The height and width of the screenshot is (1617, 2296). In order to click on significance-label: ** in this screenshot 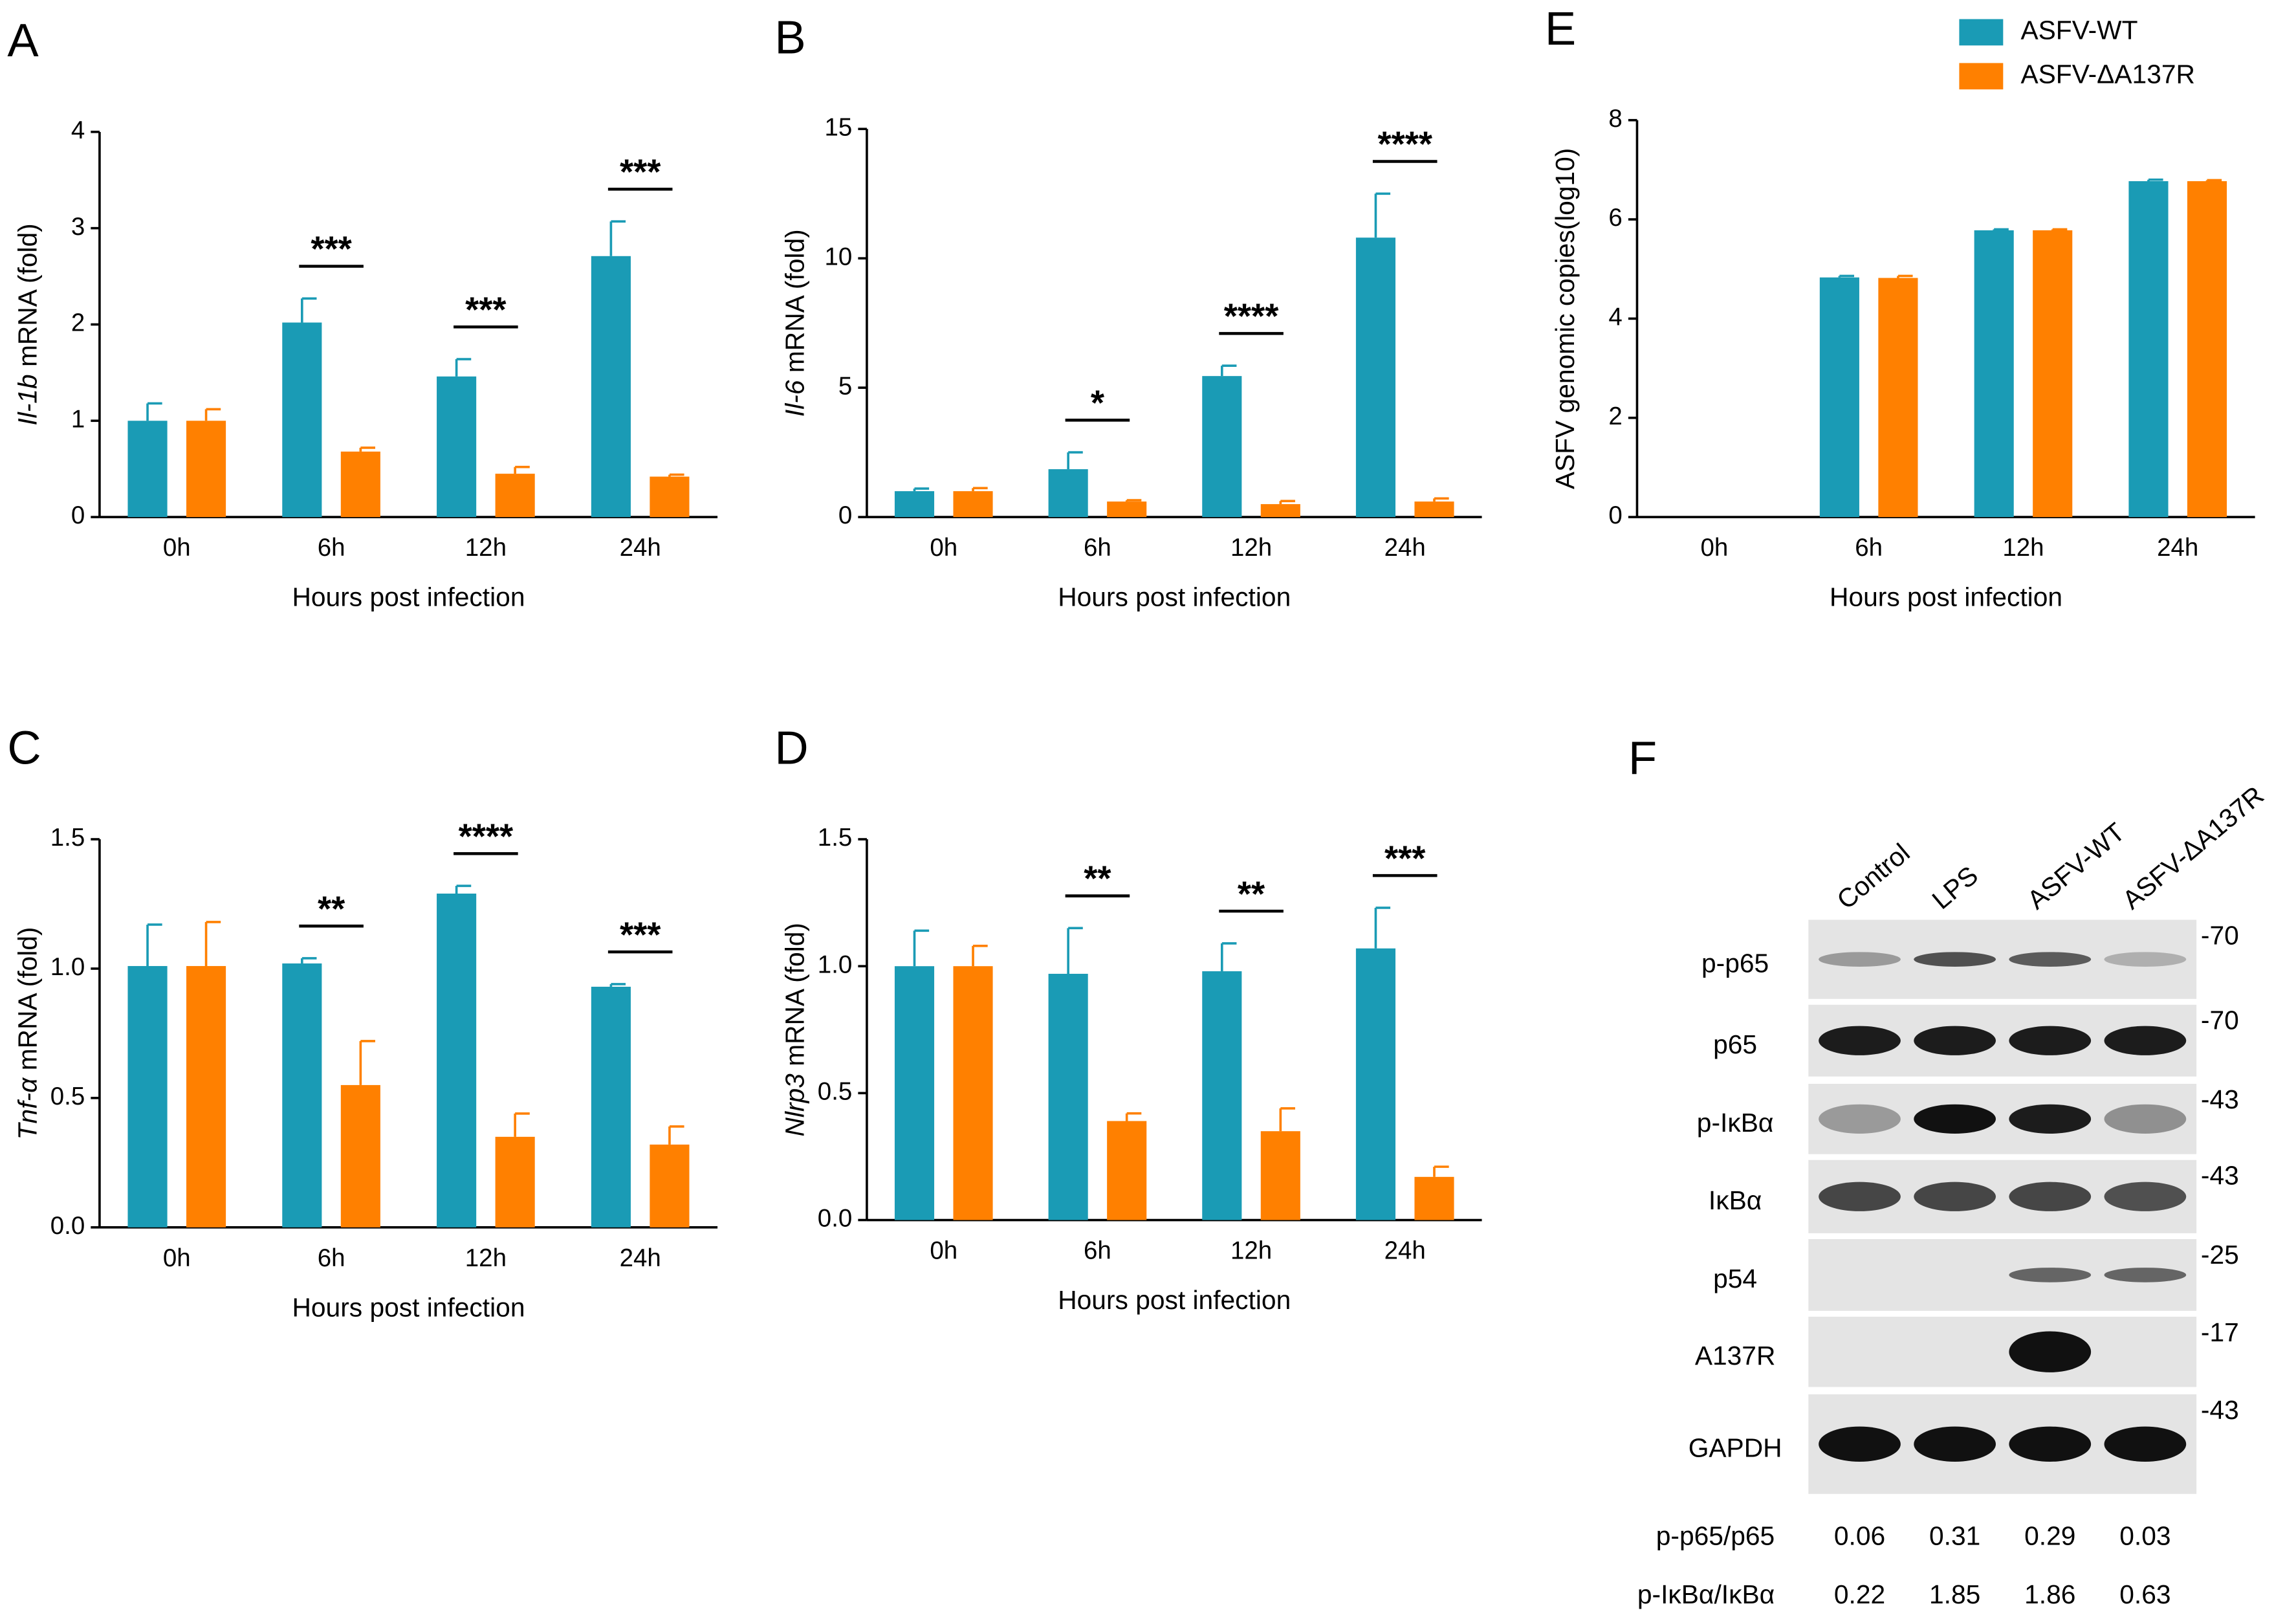, I will do `click(331, 909)`.